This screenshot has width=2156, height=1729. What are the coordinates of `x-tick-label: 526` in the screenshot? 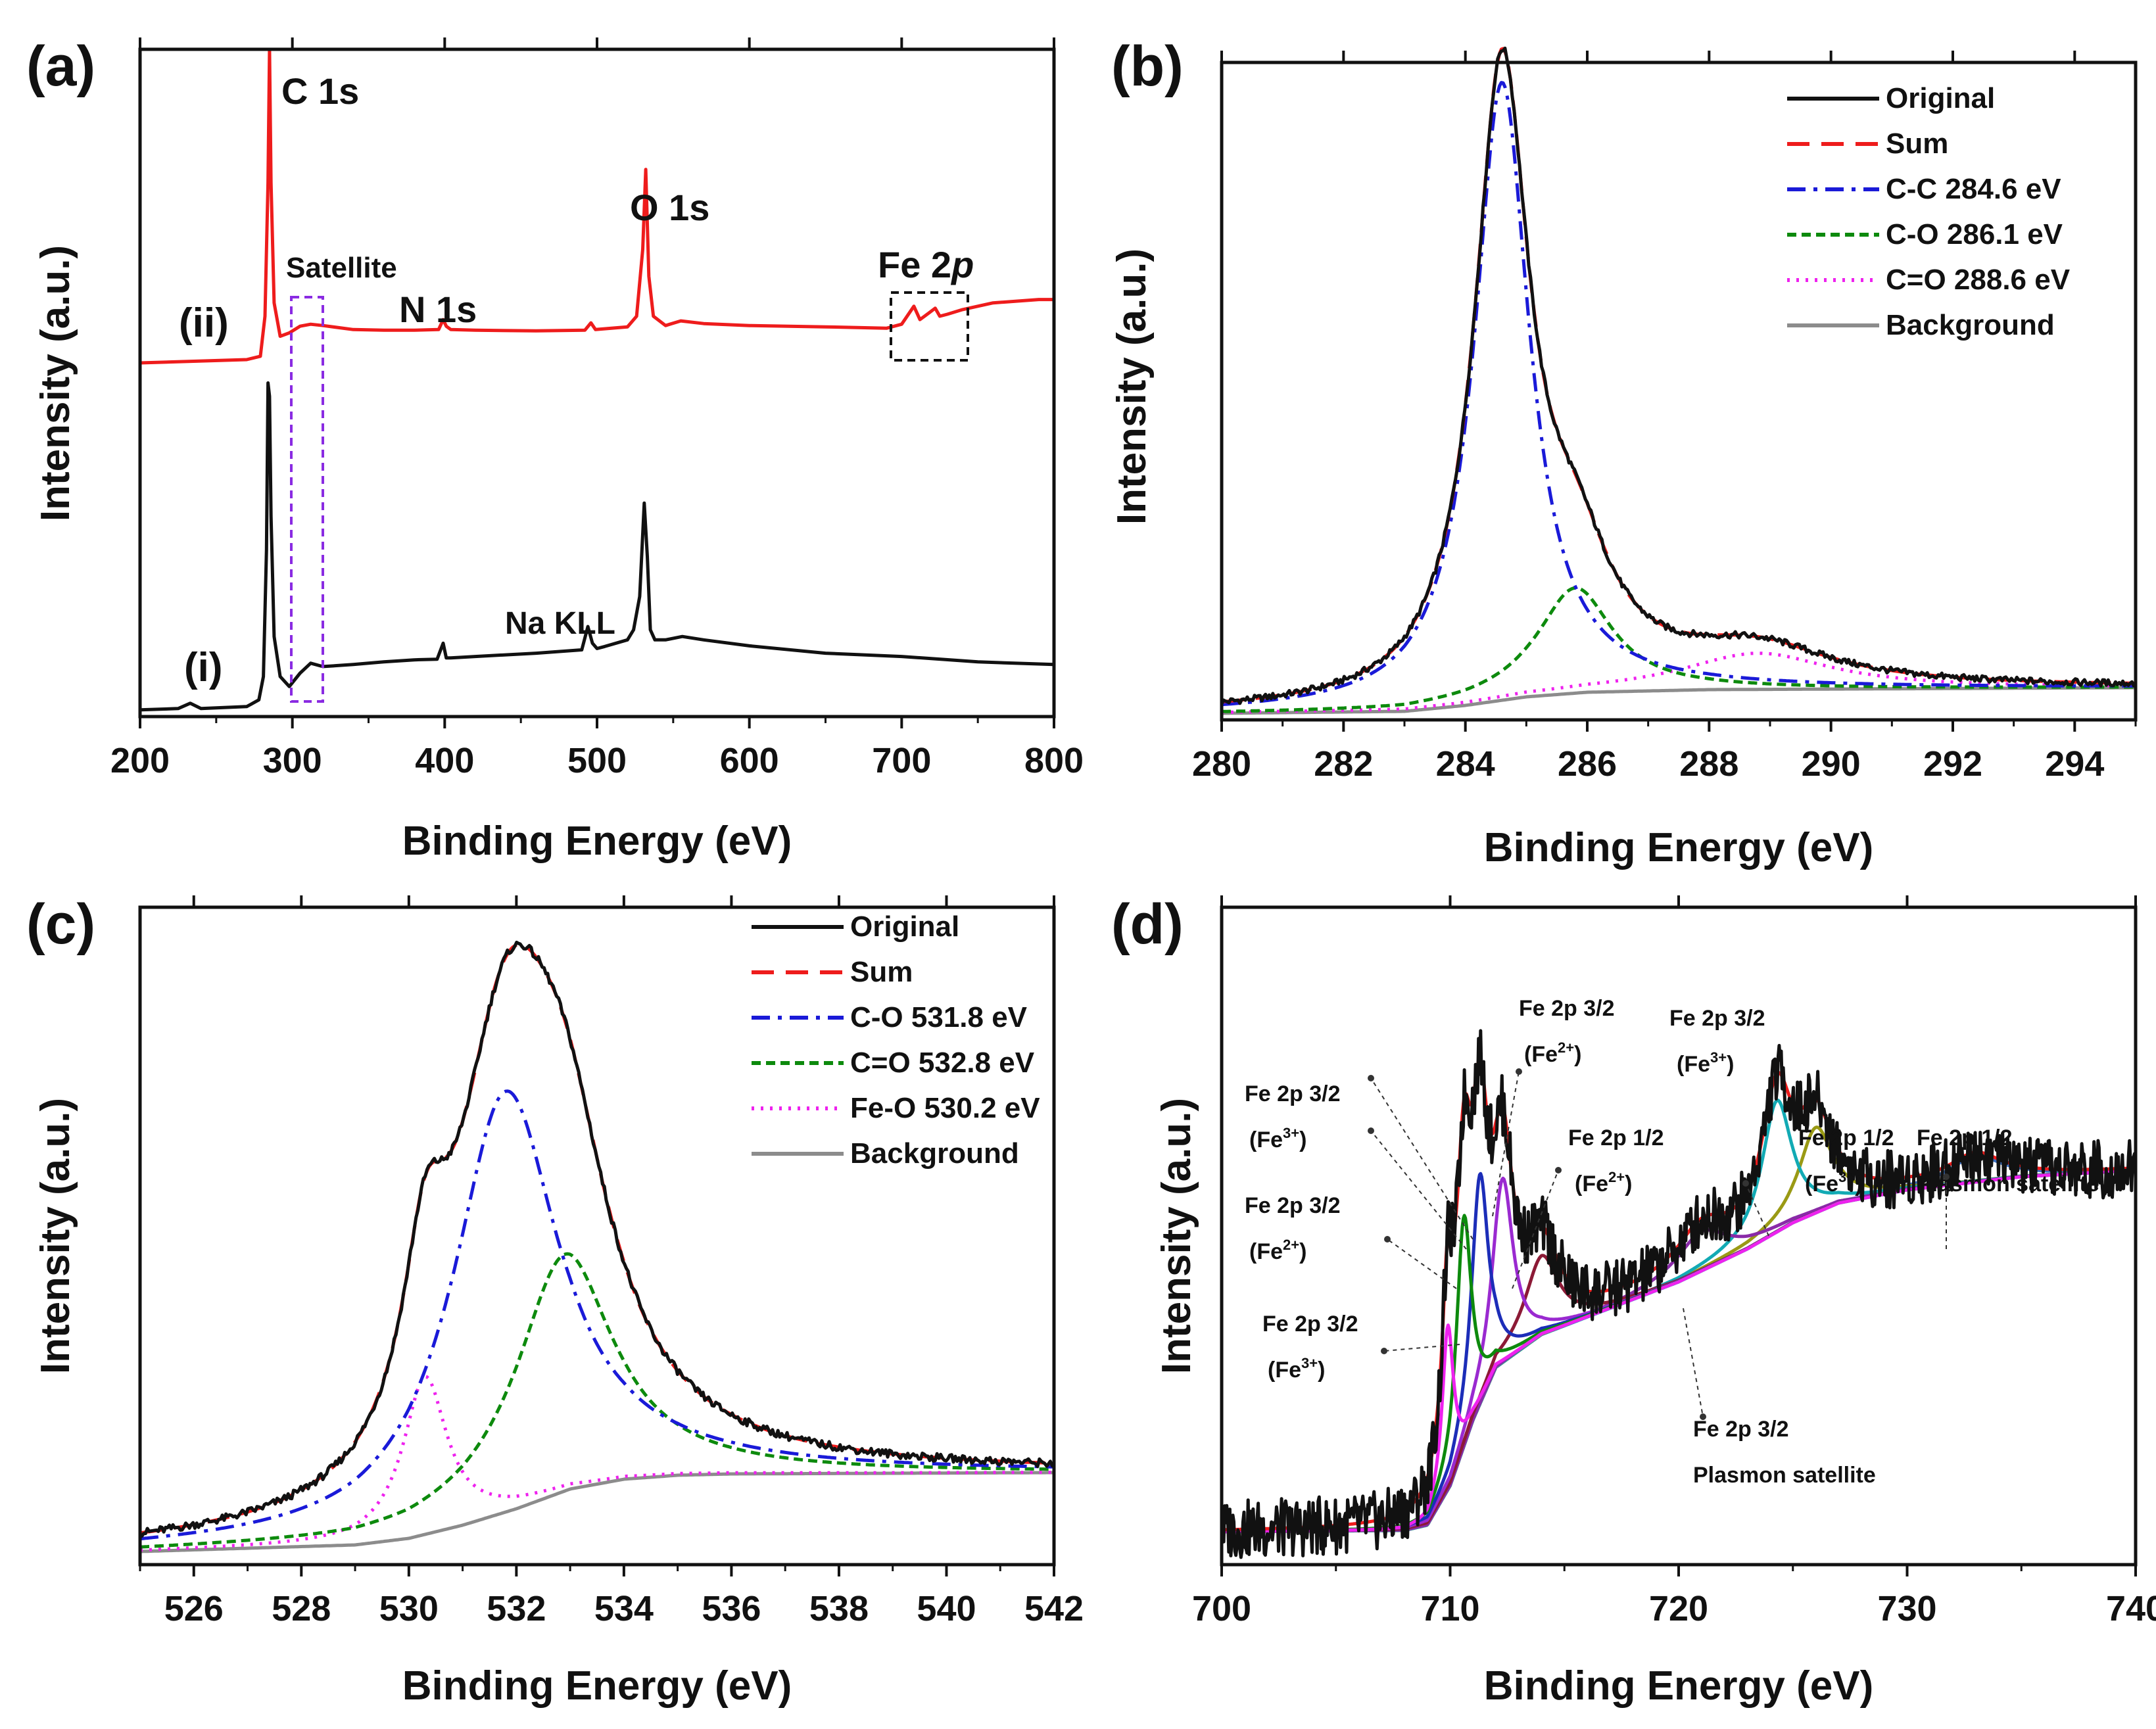 It's located at (194, 1608).